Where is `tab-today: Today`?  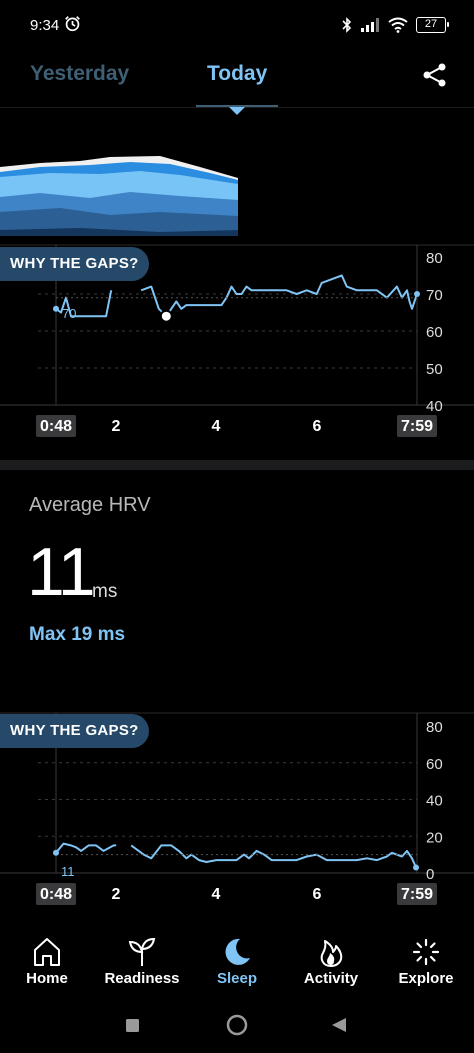
tab-today: Today is located at coordinates (237, 73).